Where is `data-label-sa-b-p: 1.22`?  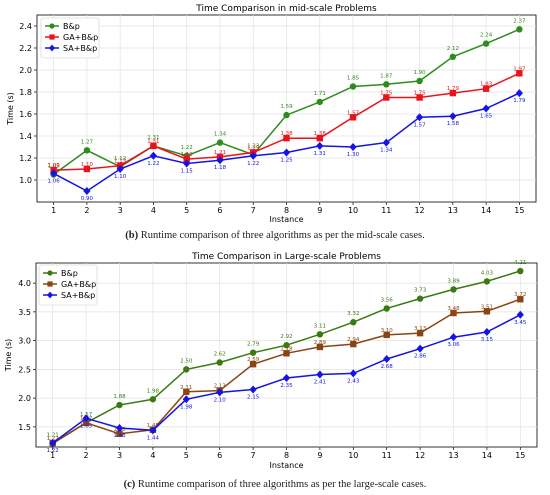 data-label-sa-b-p: 1.22 is located at coordinates (253, 164).